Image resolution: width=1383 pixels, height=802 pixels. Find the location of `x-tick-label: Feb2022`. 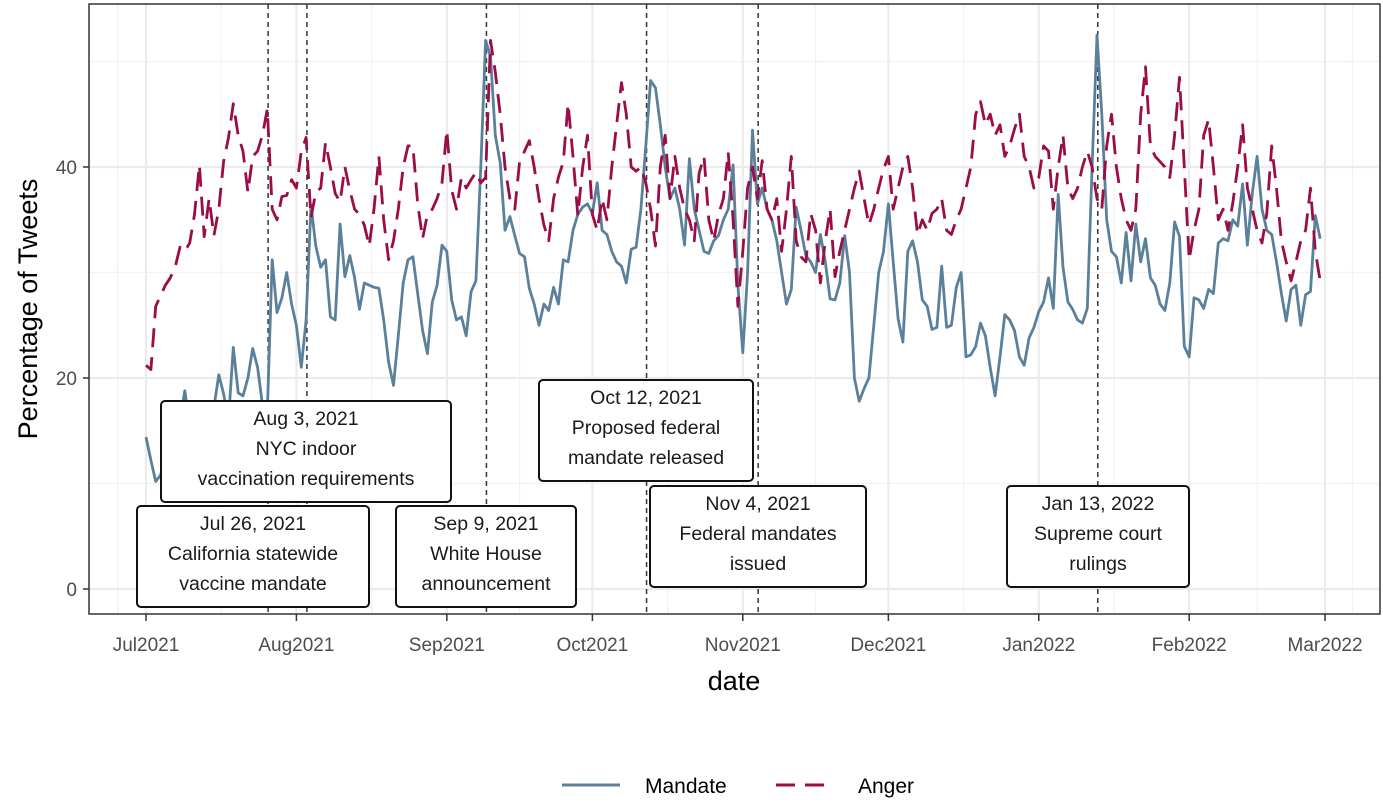

x-tick-label: Feb2022 is located at coordinates (1189, 645).